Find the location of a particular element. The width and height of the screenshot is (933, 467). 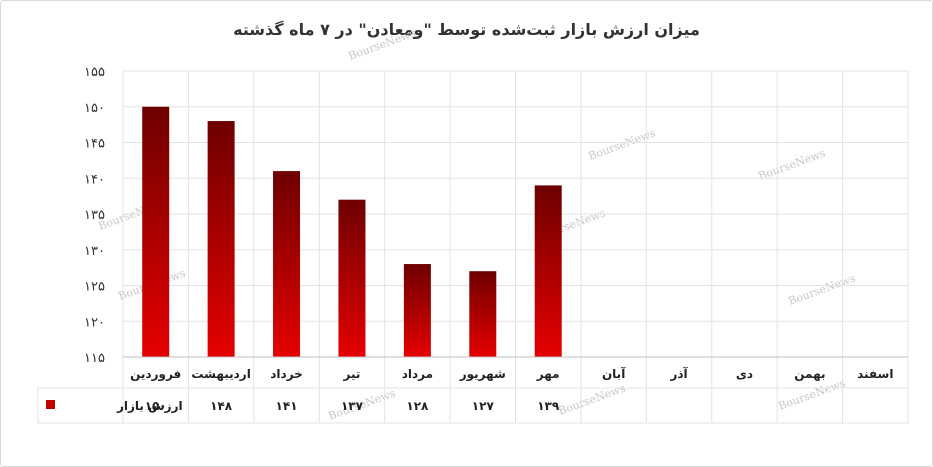

data-value-label: ۱۵۰ is located at coordinates (156, 406).